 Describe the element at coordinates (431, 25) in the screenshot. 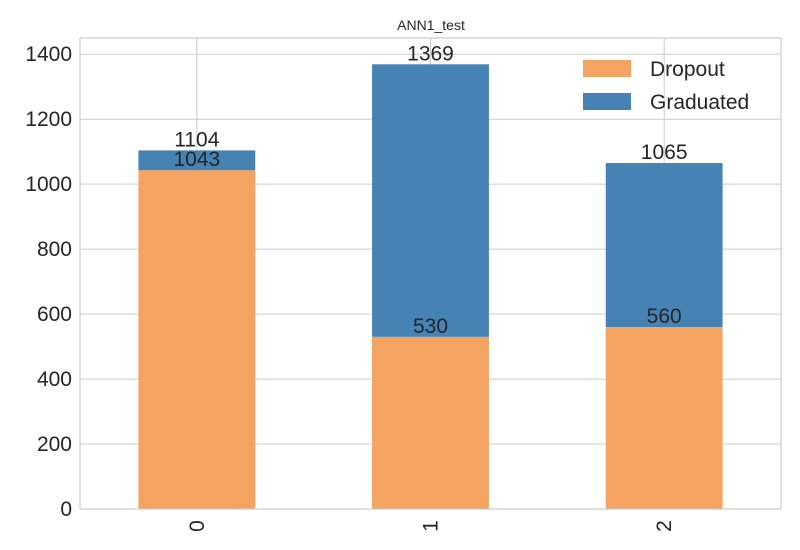

I see `chart-title: ANN1_test` at that location.